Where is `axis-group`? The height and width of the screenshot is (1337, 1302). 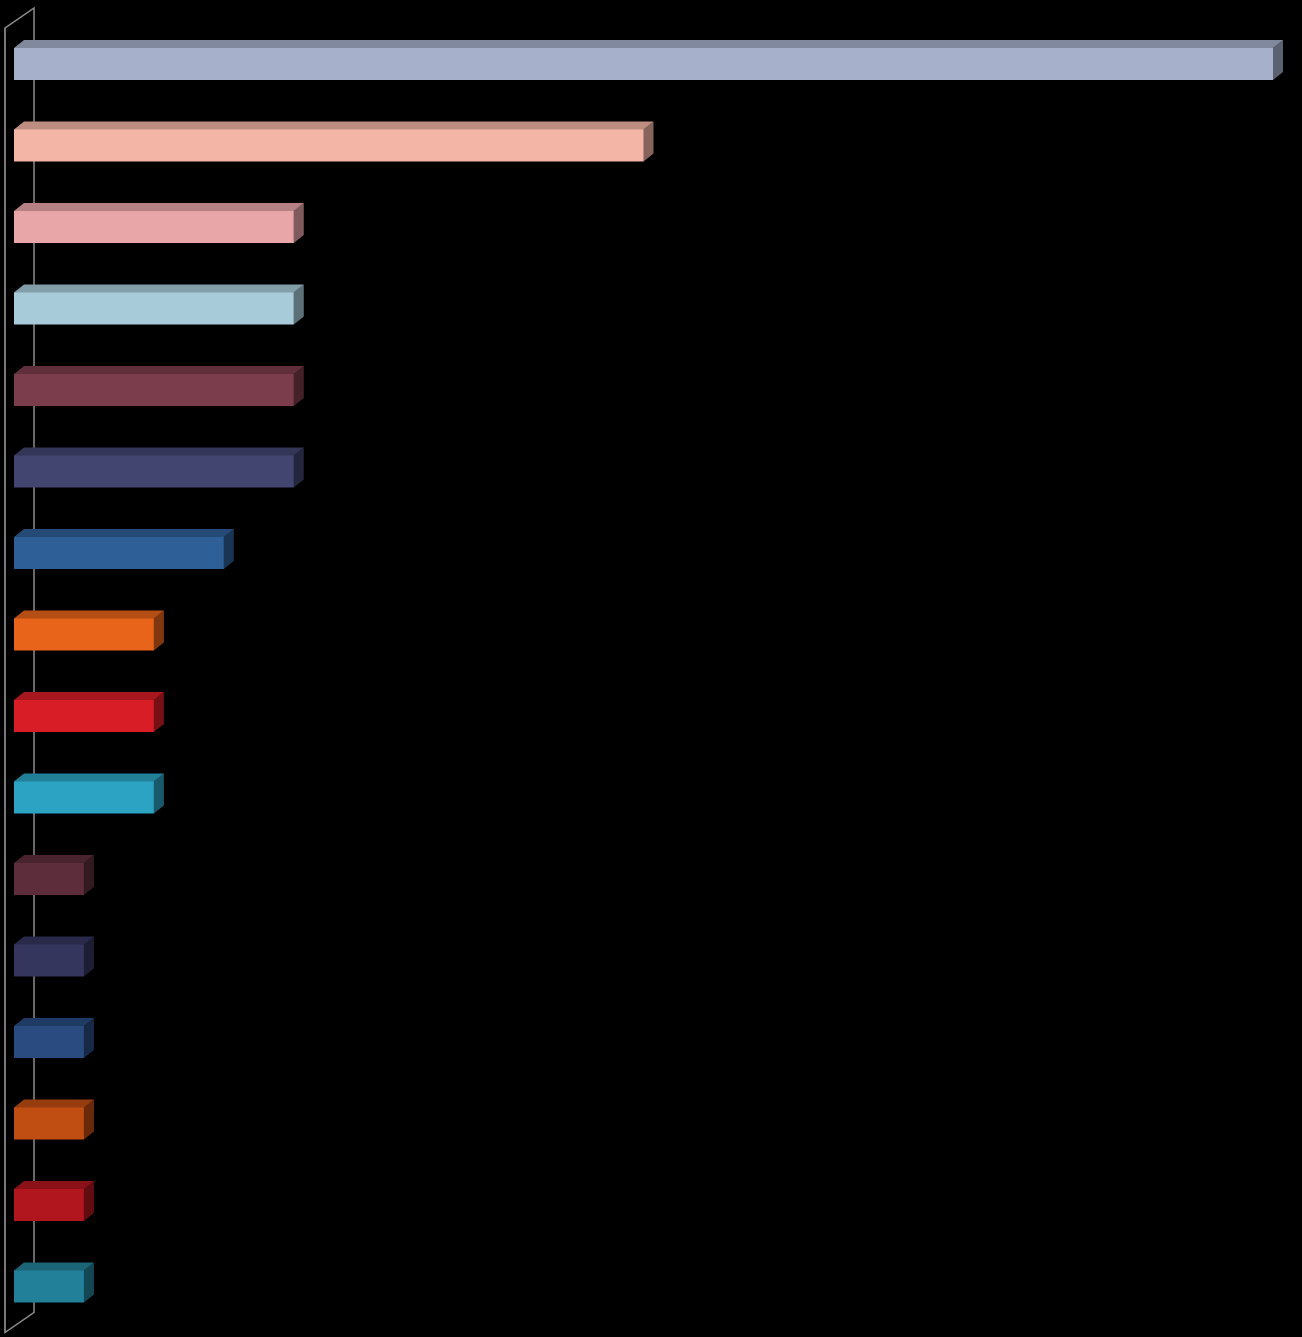 axis-group is located at coordinates (19, 670).